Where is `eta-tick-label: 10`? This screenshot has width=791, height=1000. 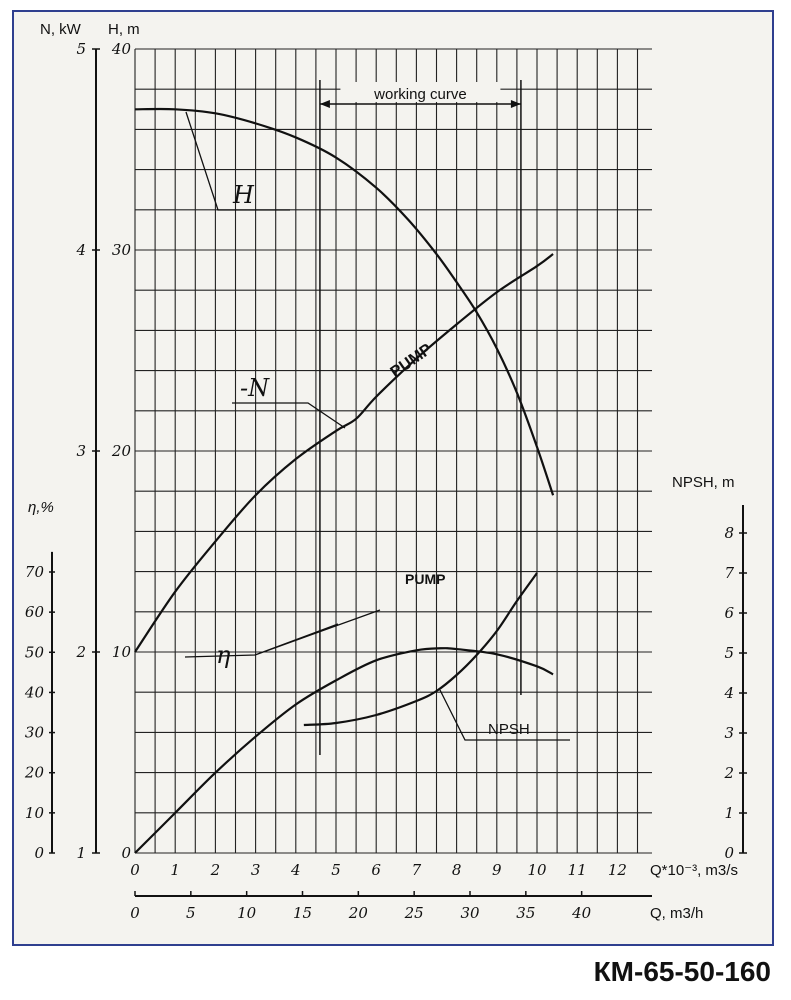
eta-tick-label: 10 is located at coordinates (35, 813).